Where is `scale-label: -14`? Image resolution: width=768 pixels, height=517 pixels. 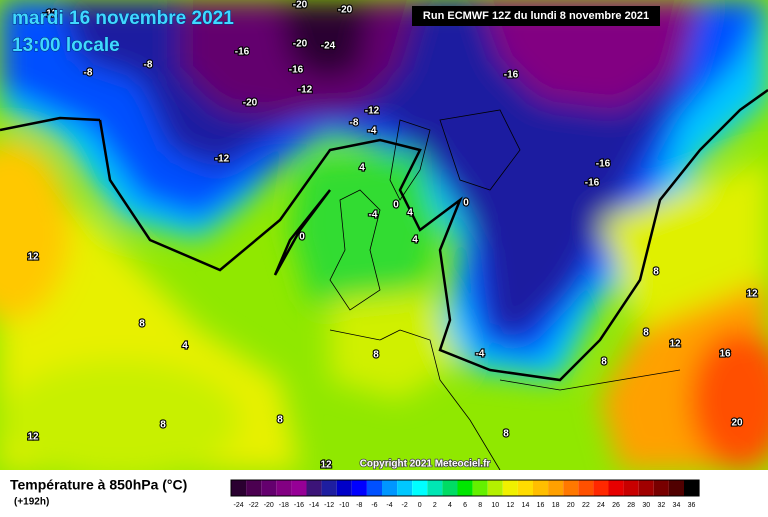 scale-label: -14 is located at coordinates (314, 505).